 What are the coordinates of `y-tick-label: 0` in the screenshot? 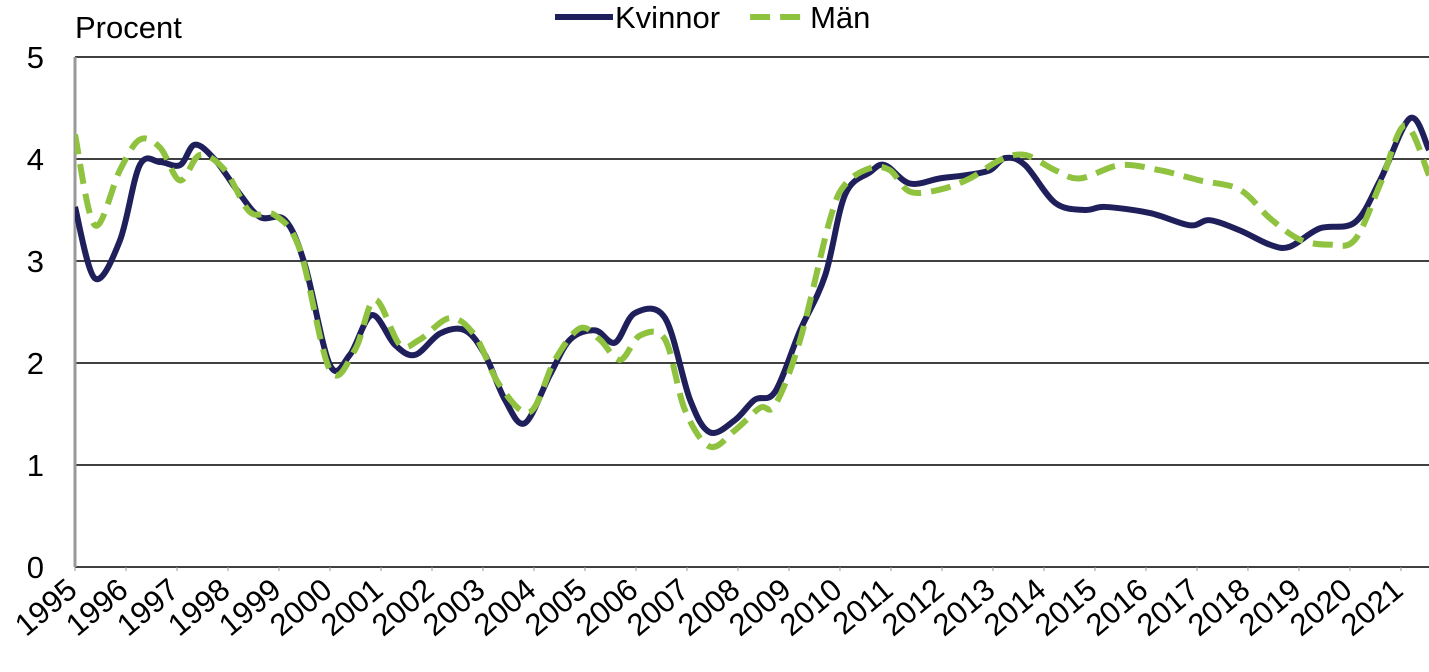 It's located at (35, 567).